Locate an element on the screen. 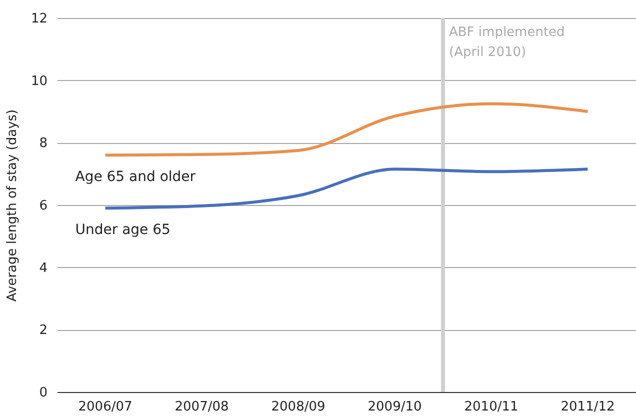 This screenshot has height=418, width=636. x-tick-label: 2007/08 is located at coordinates (201, 407).